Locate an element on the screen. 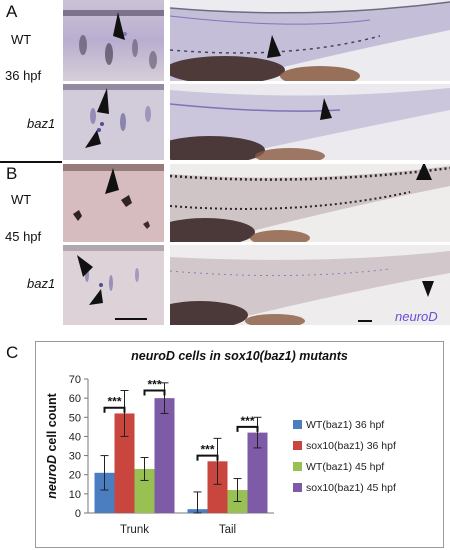  row-label-wt-36: WT is located at coordinates (21, 39).